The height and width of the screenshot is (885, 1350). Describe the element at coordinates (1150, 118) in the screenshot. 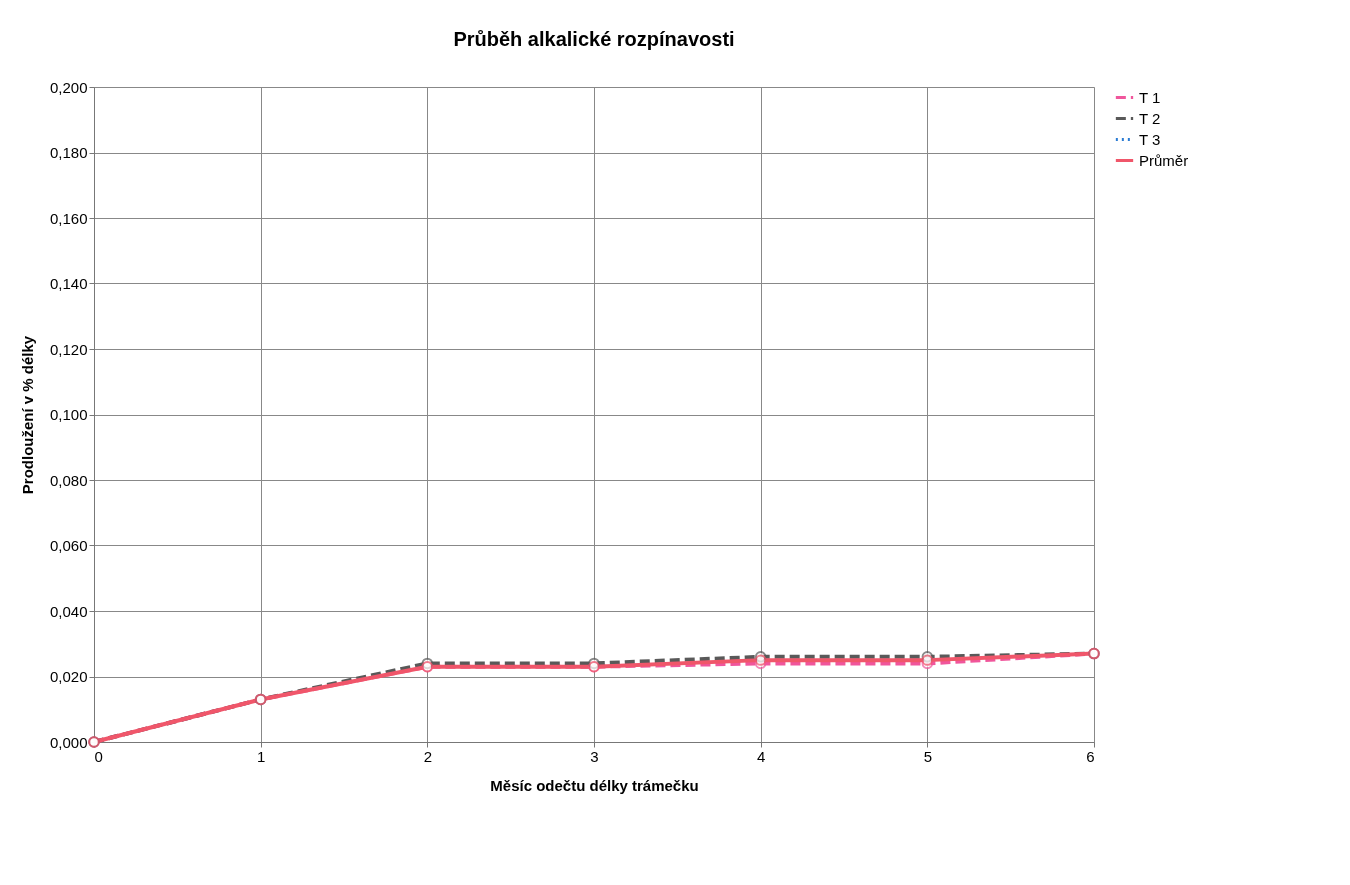

I see `legend-label: T 2` at that location.